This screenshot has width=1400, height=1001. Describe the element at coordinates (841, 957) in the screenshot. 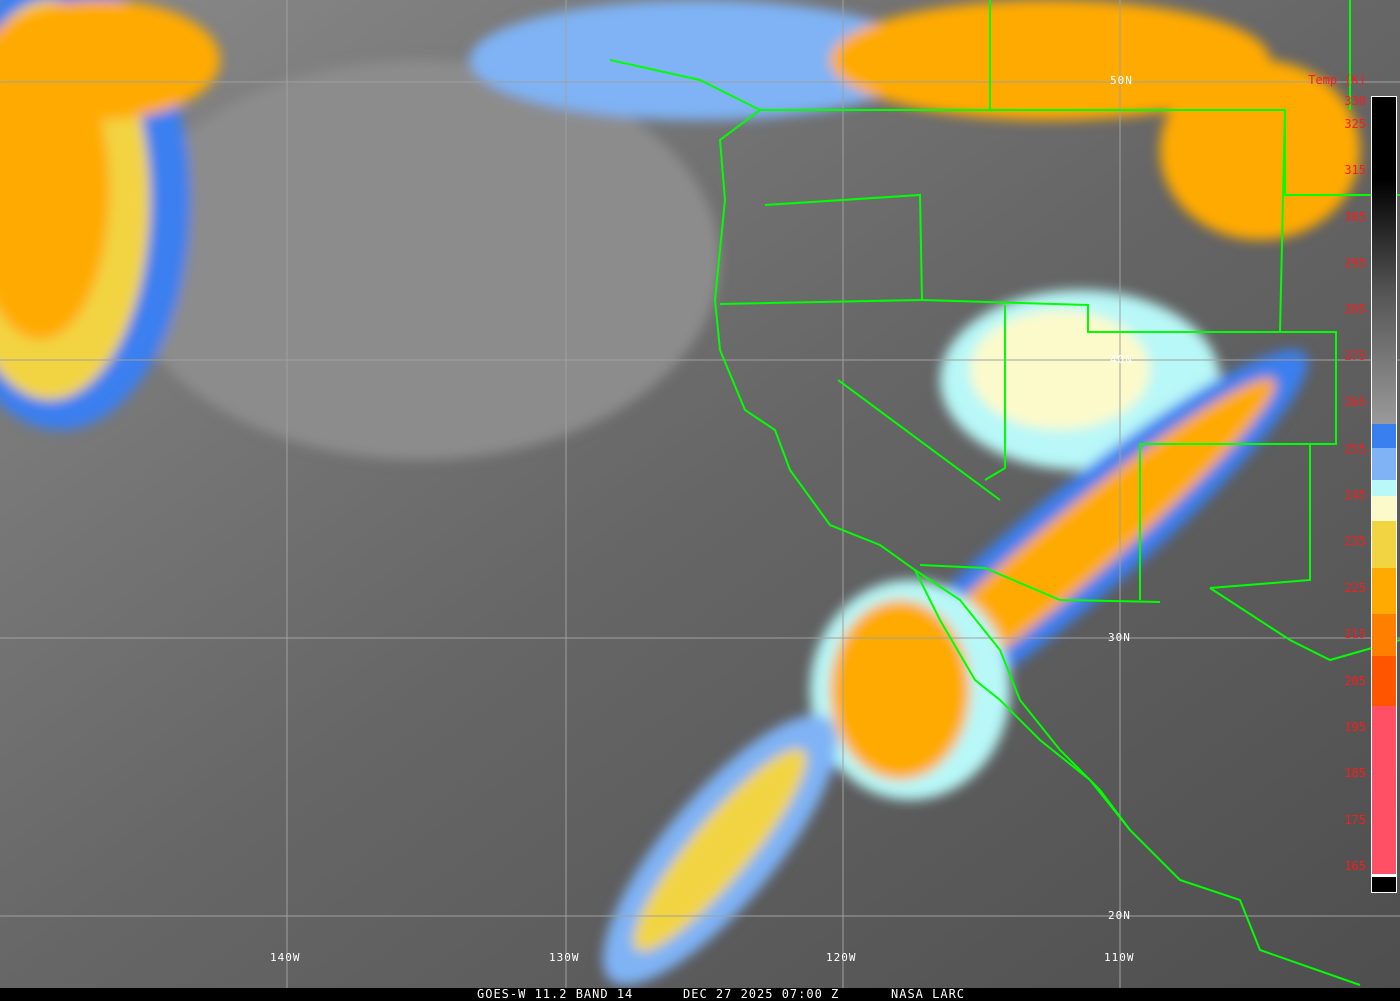

I see `lon-label-120w: 120W` at that location.